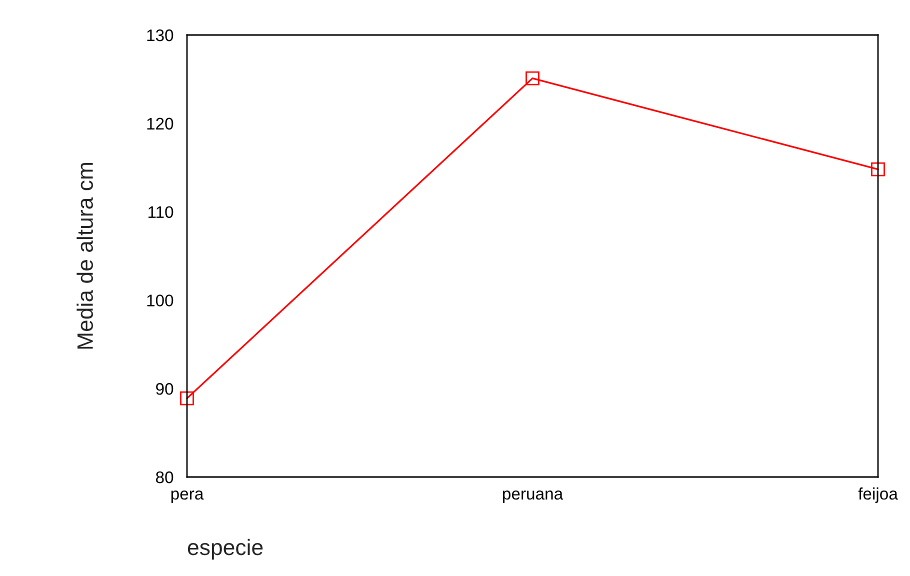 Image resolution: width=910 pixels, height=576 pixels. What do you see at coordinates (878, 495) in the screenshot?
I see `x-tick-label: feijoa` at bounding box center [878, 495].